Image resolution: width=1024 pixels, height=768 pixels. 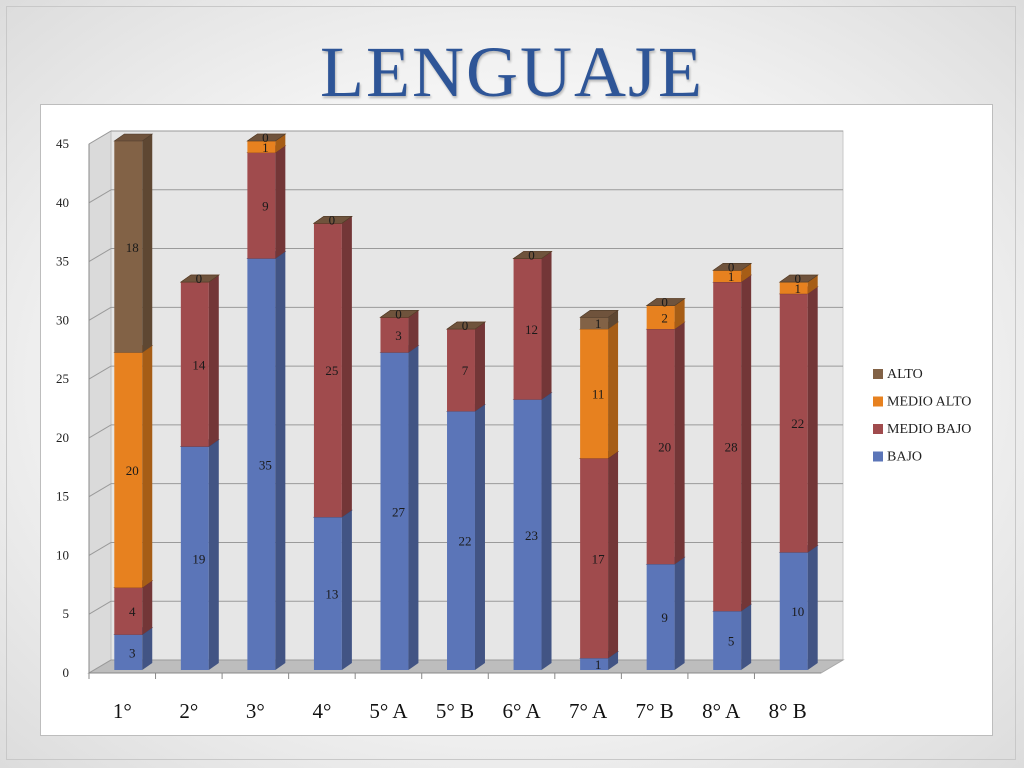 What do you see at coordinates (122, 711) in the screenshot?
I see `category-label: 1°` at bounding box center [122, 711].